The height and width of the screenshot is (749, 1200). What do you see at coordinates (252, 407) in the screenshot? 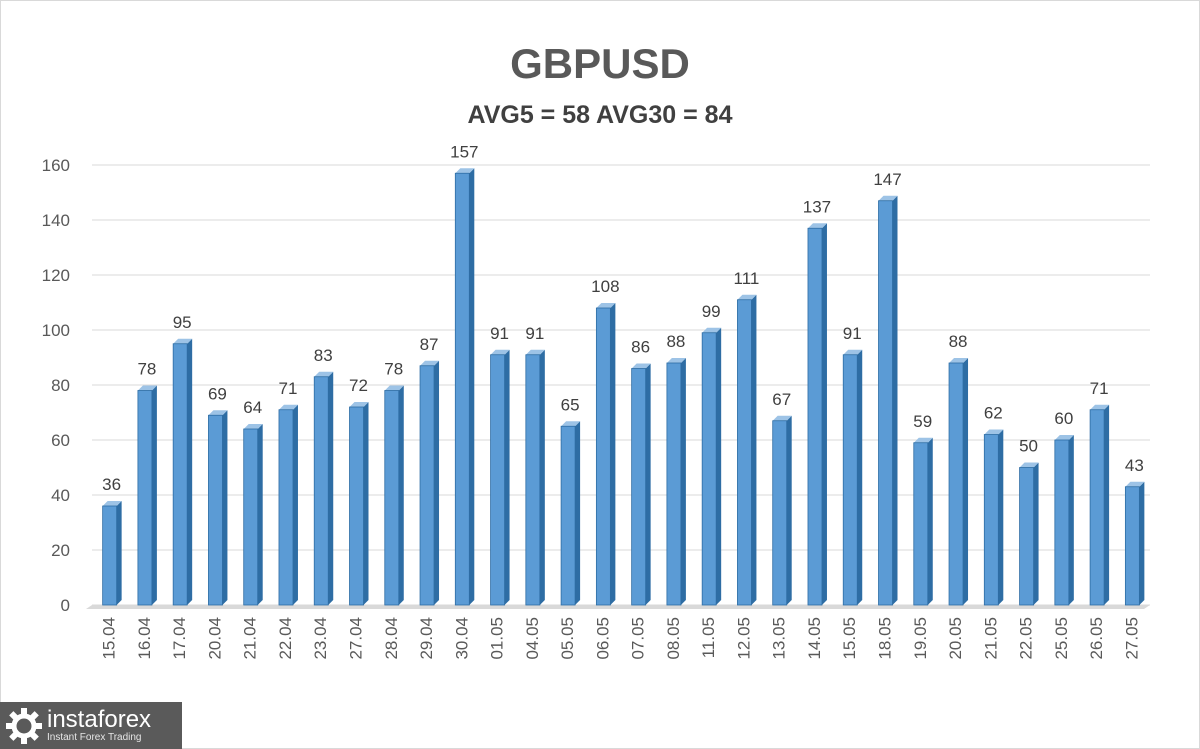
I see `data-label: 64` at bounding box center [252, 407].